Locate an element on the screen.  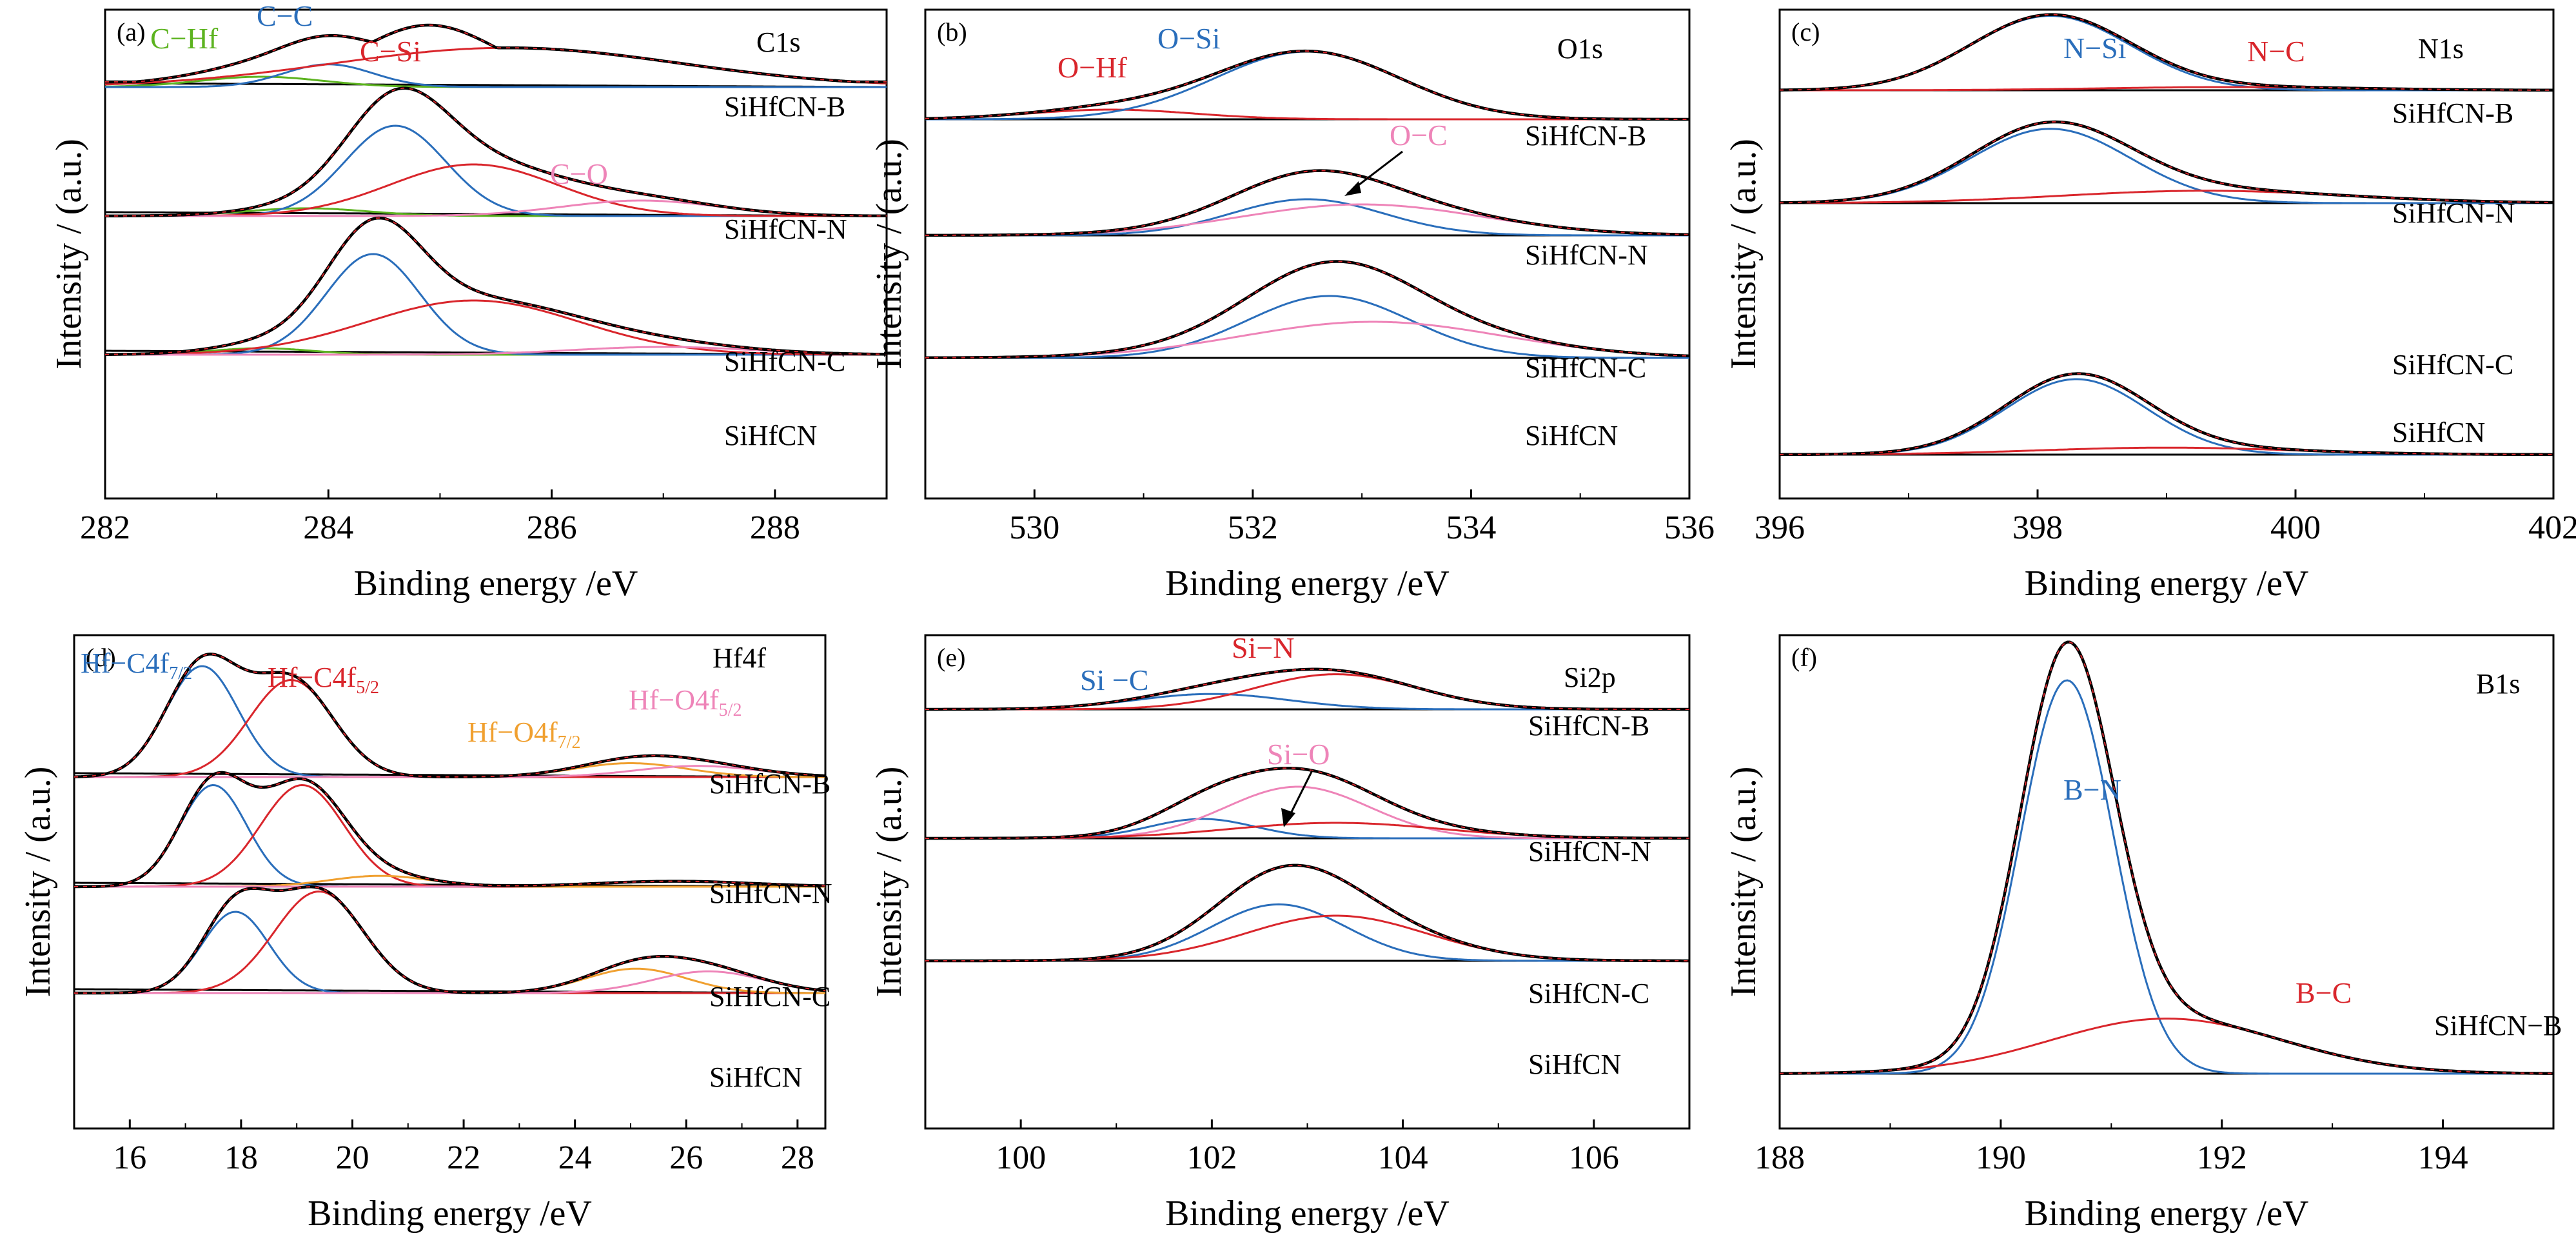
region-label: Si2p is located at coordinates (1590, 678).